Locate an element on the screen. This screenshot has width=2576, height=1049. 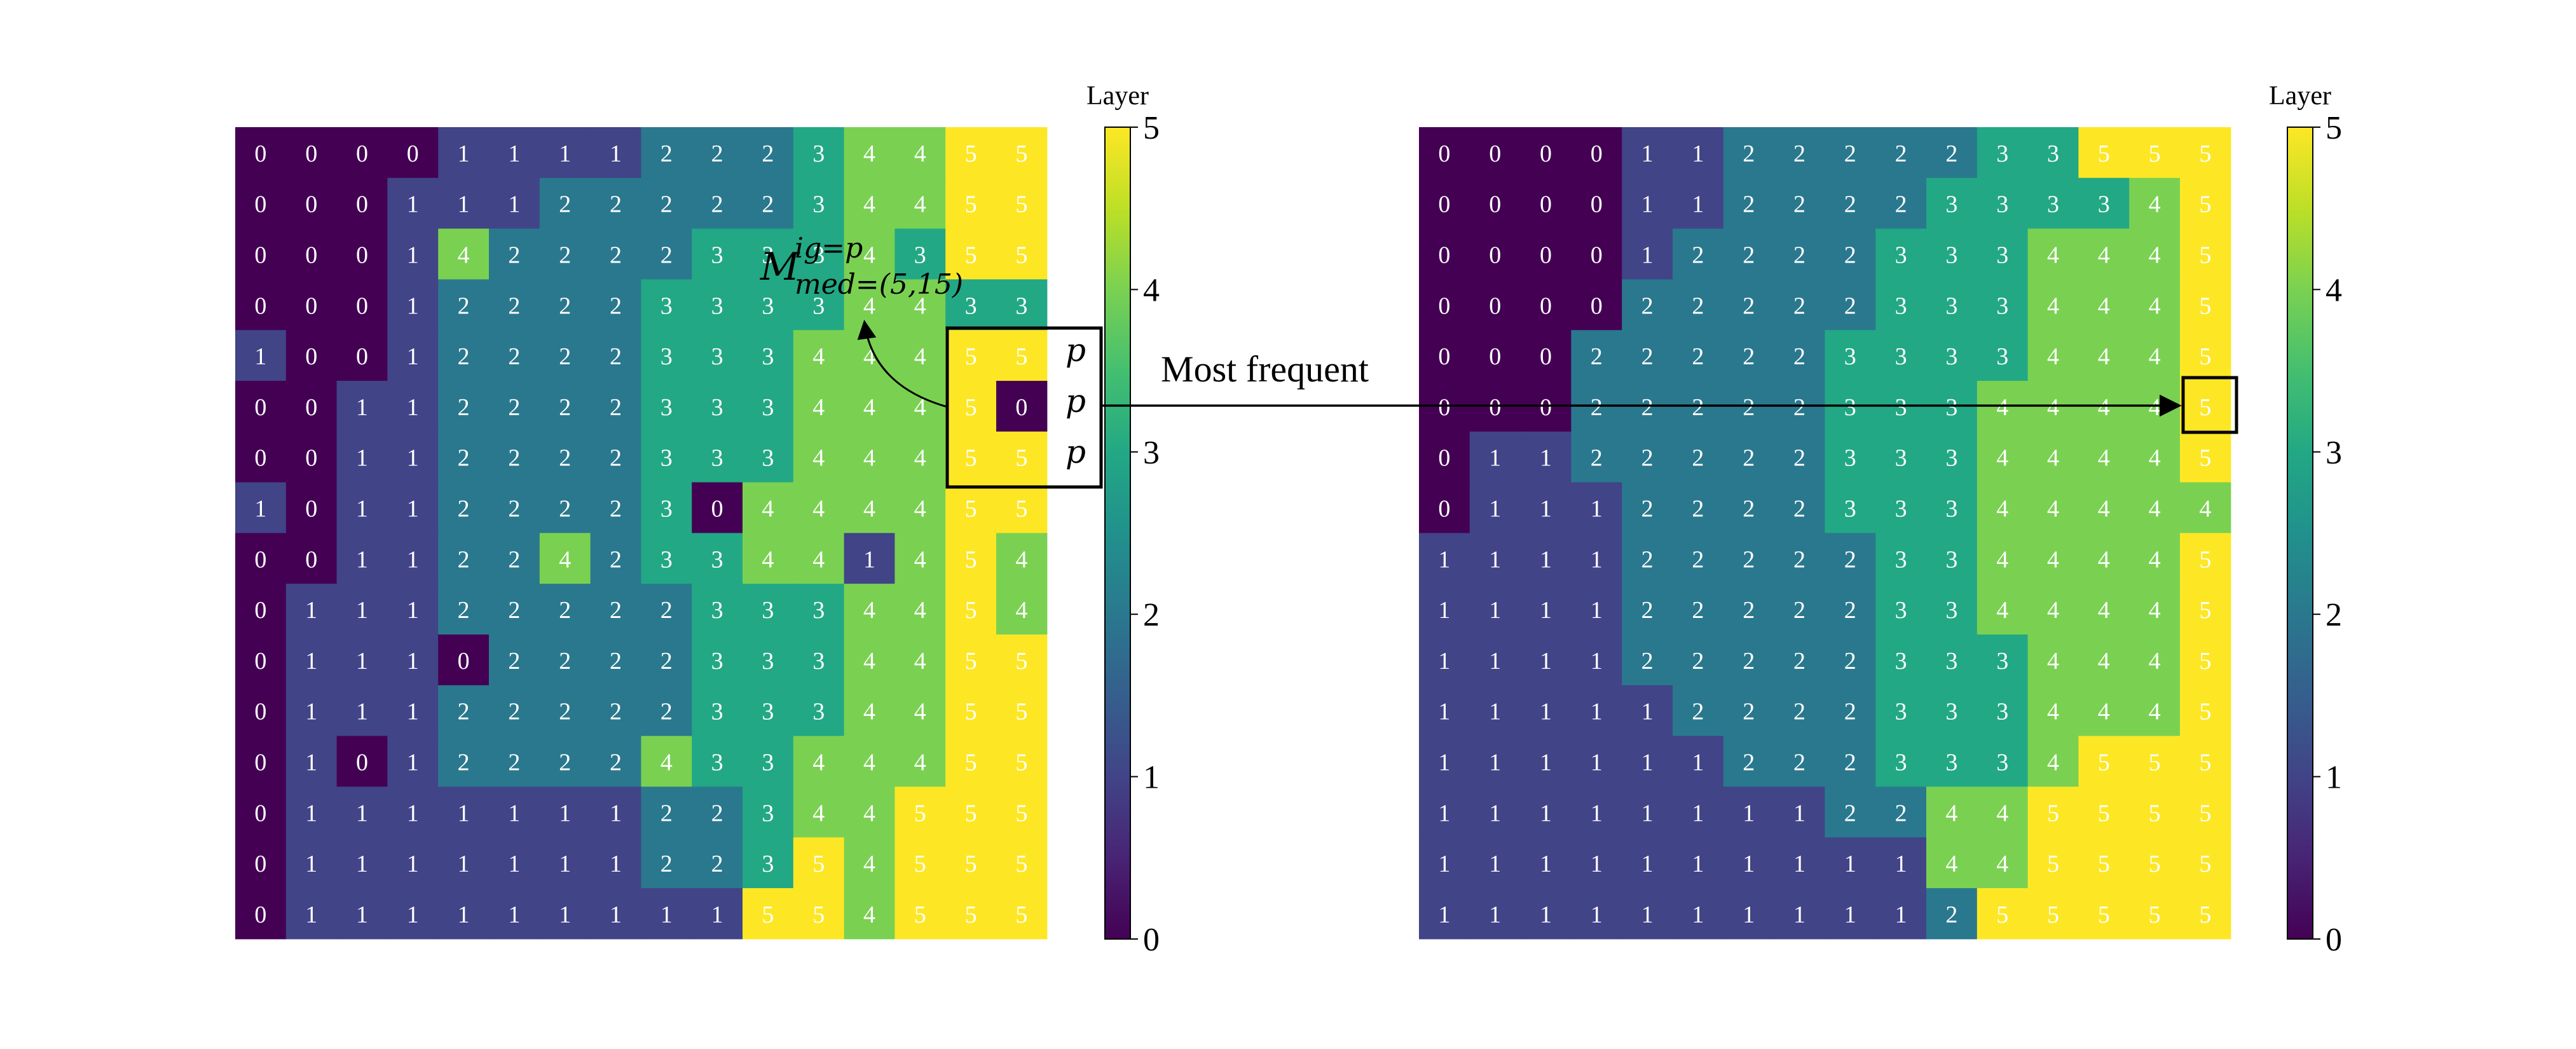
colorbar-left-title: Layer is located at coordinates (1117, 96).